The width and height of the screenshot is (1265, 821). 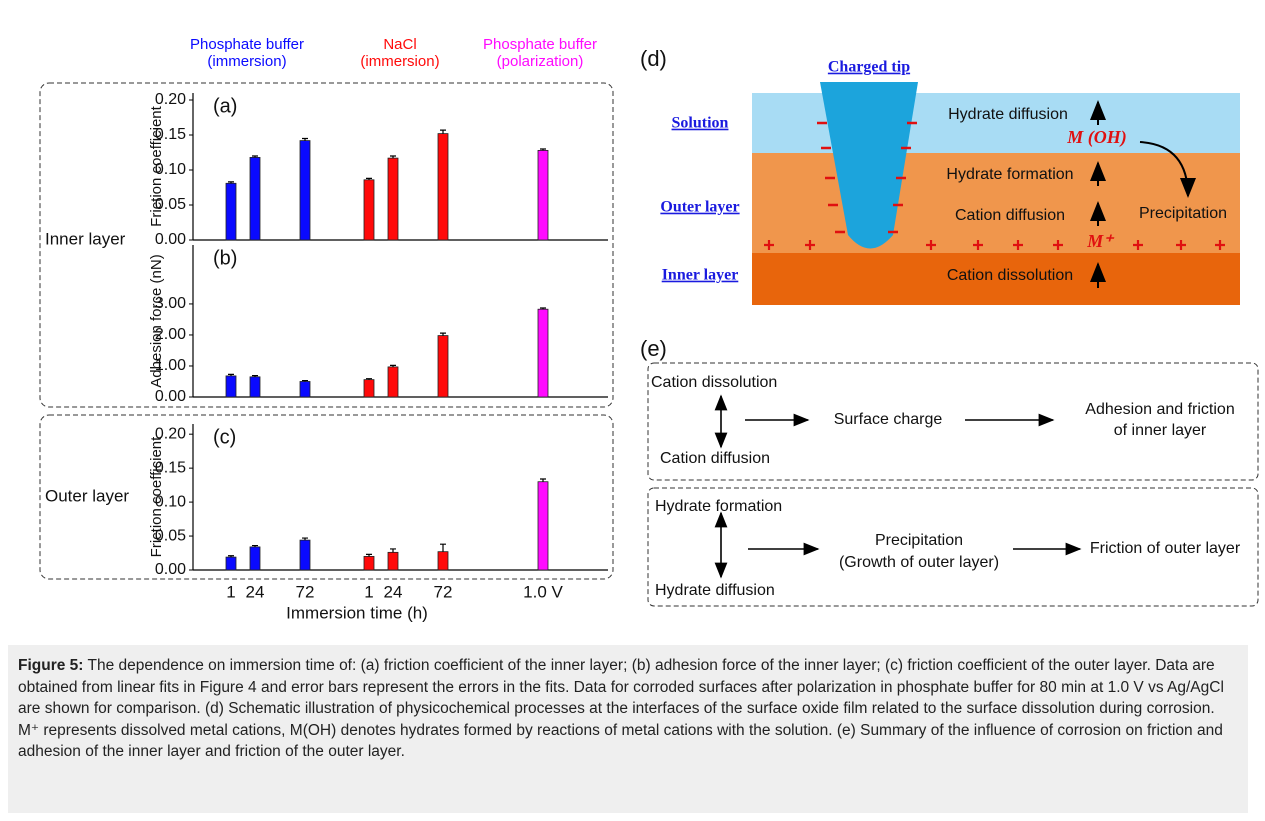 I want to click on y-tick-label: 3.00, so click(x=170, y=303).